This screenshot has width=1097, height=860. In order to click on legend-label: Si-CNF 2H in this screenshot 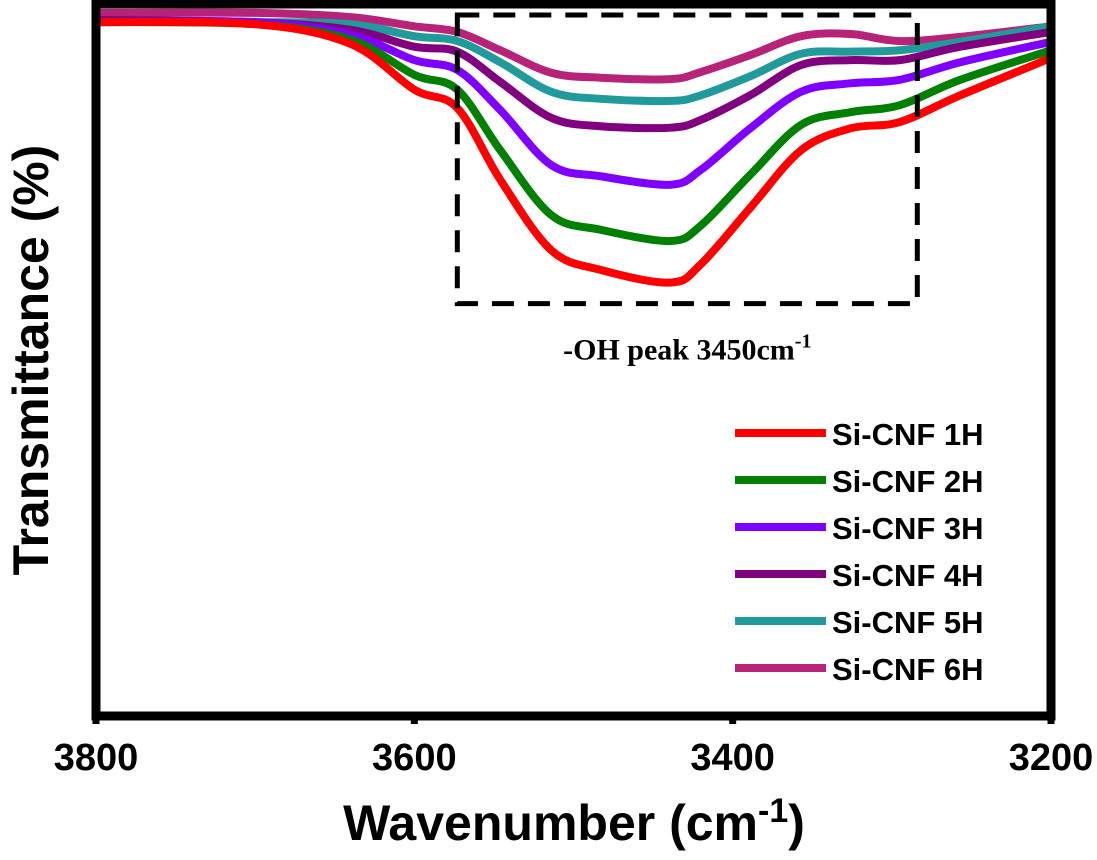, I will do `click(908, 481)`.